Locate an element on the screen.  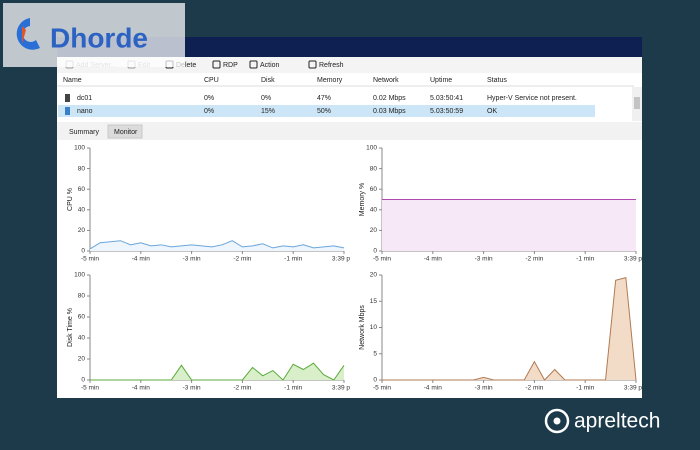
scroll-thumb is located at coordinates (637, 103).